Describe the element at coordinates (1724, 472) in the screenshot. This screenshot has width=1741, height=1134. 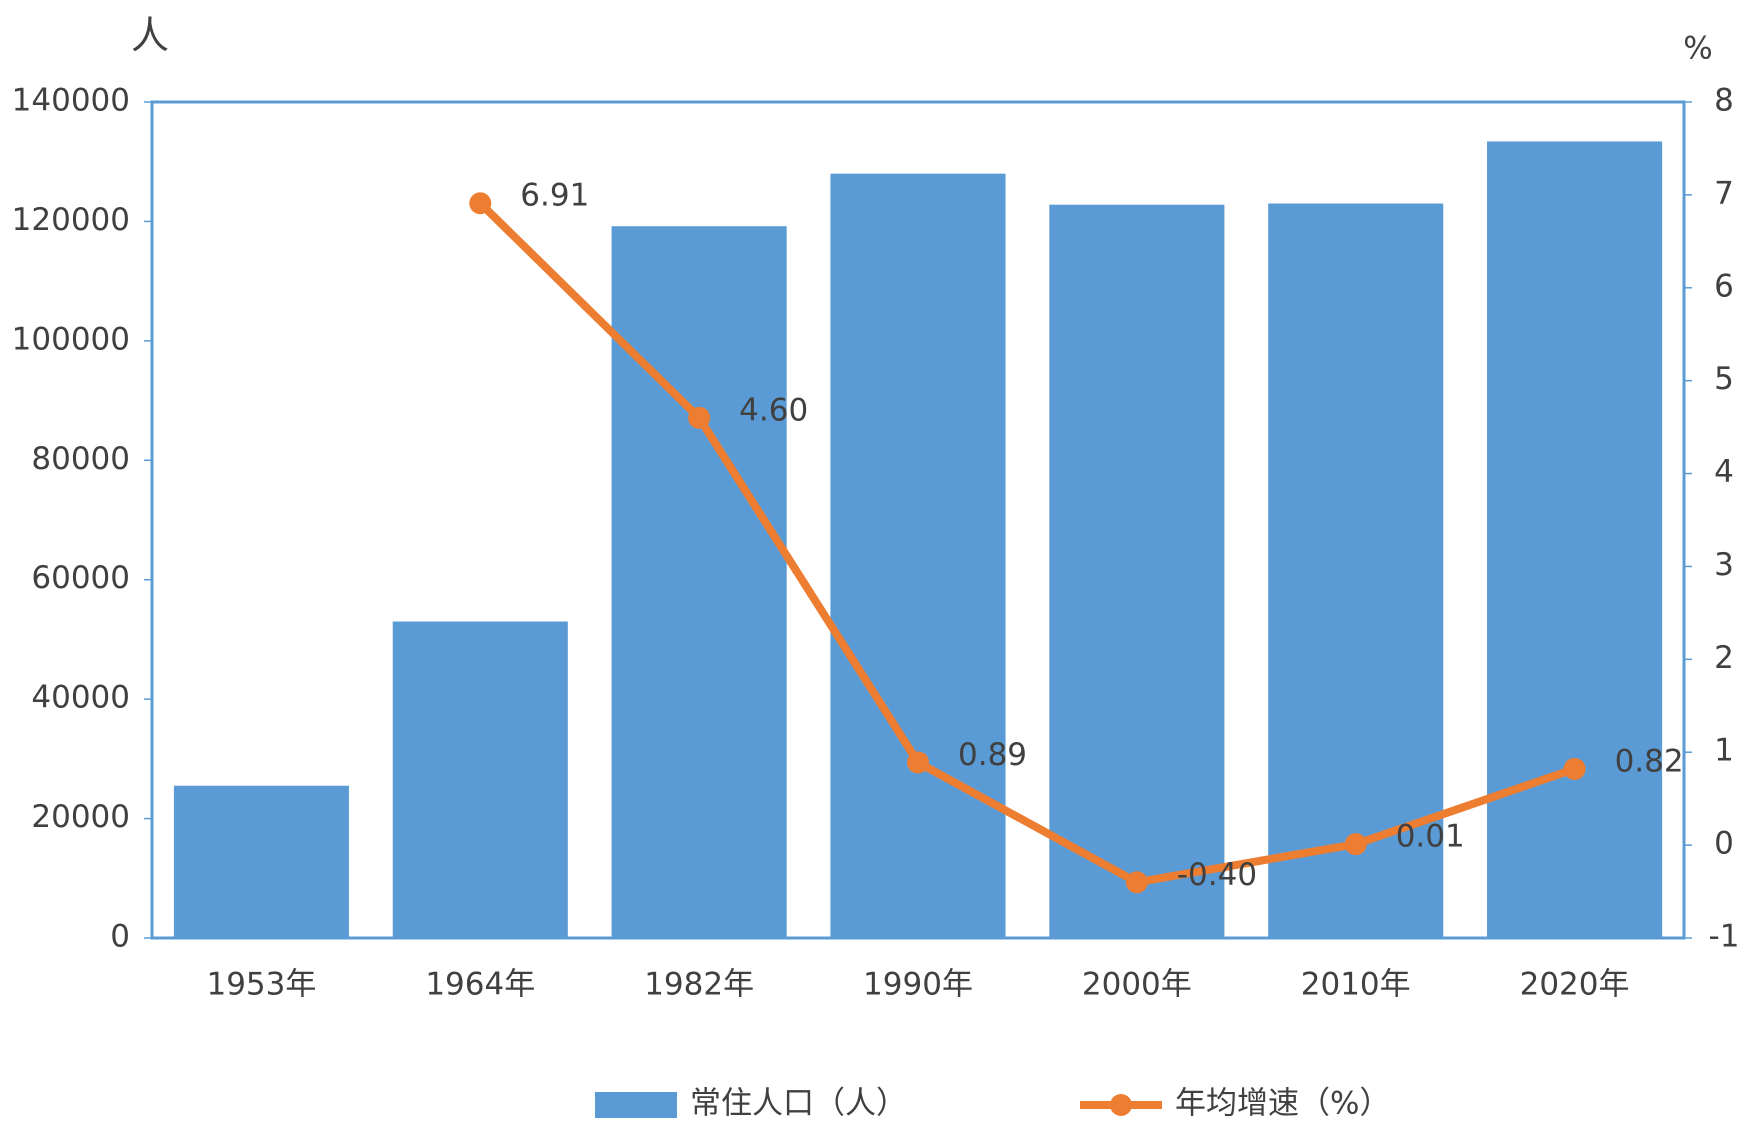
I see `y2-tick-label: 4` at that location.